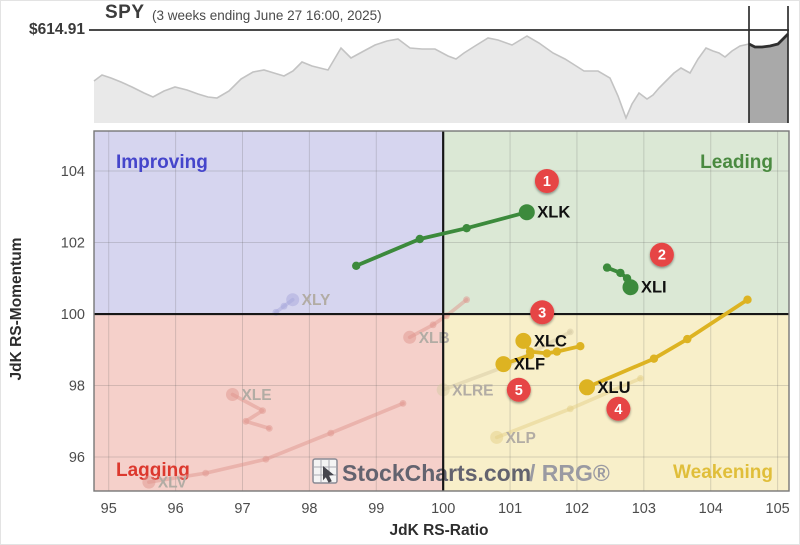 The height and width of the screenshot is (545, 800). I want to click on sector-XLK: XLK, so click(461, 237).